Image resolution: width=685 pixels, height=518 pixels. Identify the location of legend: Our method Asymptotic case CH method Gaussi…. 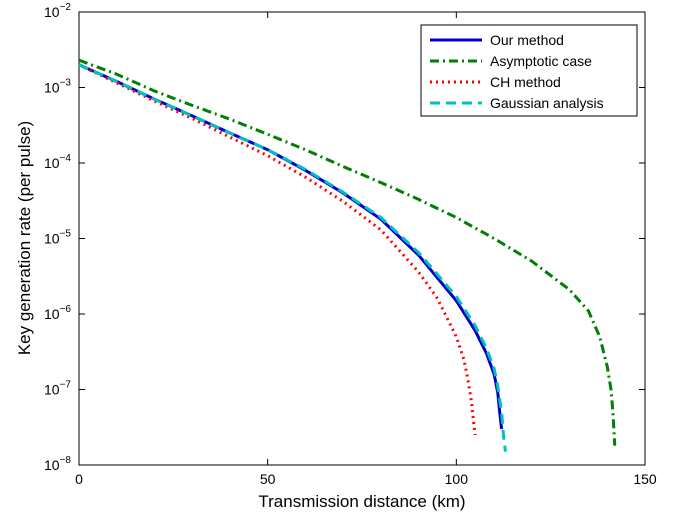
(529, 70).